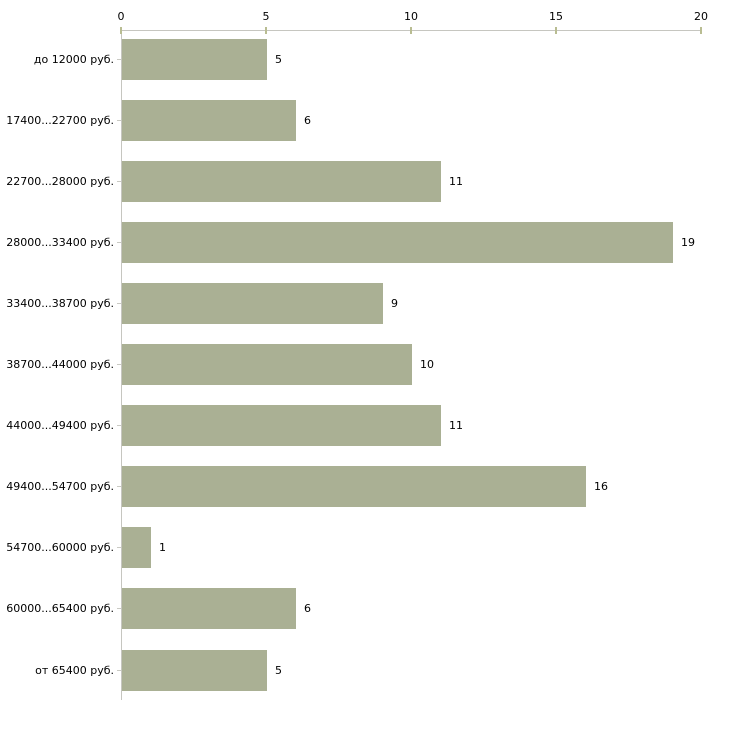 The width and height of the screenshot is (730, 730). Describe the element at coordinates (411, 16) in the screenshot. I see `x-tick-label: 10` at that location.